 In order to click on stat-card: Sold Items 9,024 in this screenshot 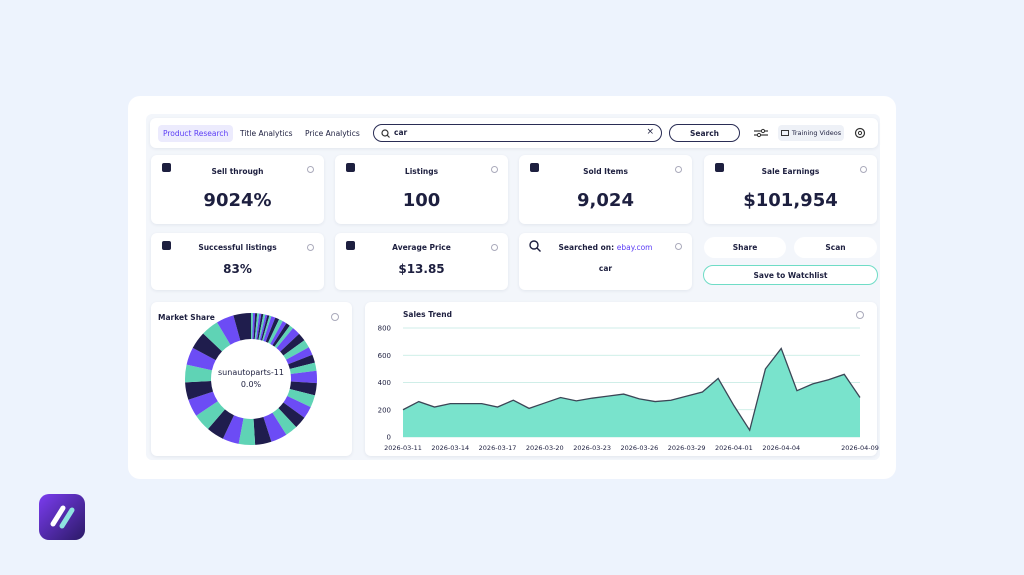, I will do `click(605, 189)`.